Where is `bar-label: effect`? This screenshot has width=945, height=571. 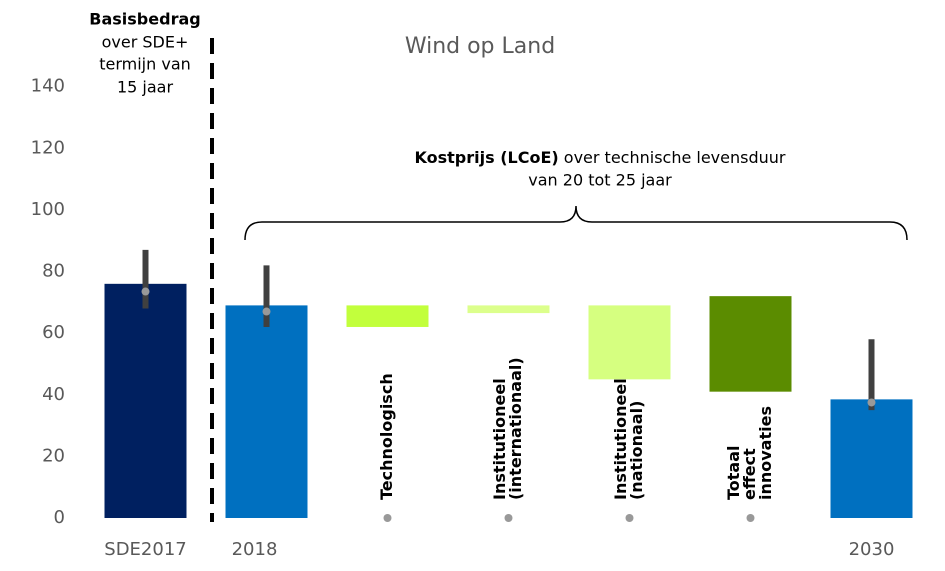 bar-label: effect is located at coordinates (749, 474).